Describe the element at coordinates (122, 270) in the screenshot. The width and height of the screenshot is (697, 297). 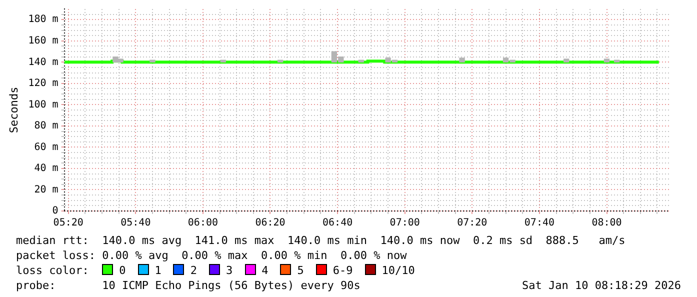
I see `legend-label: 0` at that location.